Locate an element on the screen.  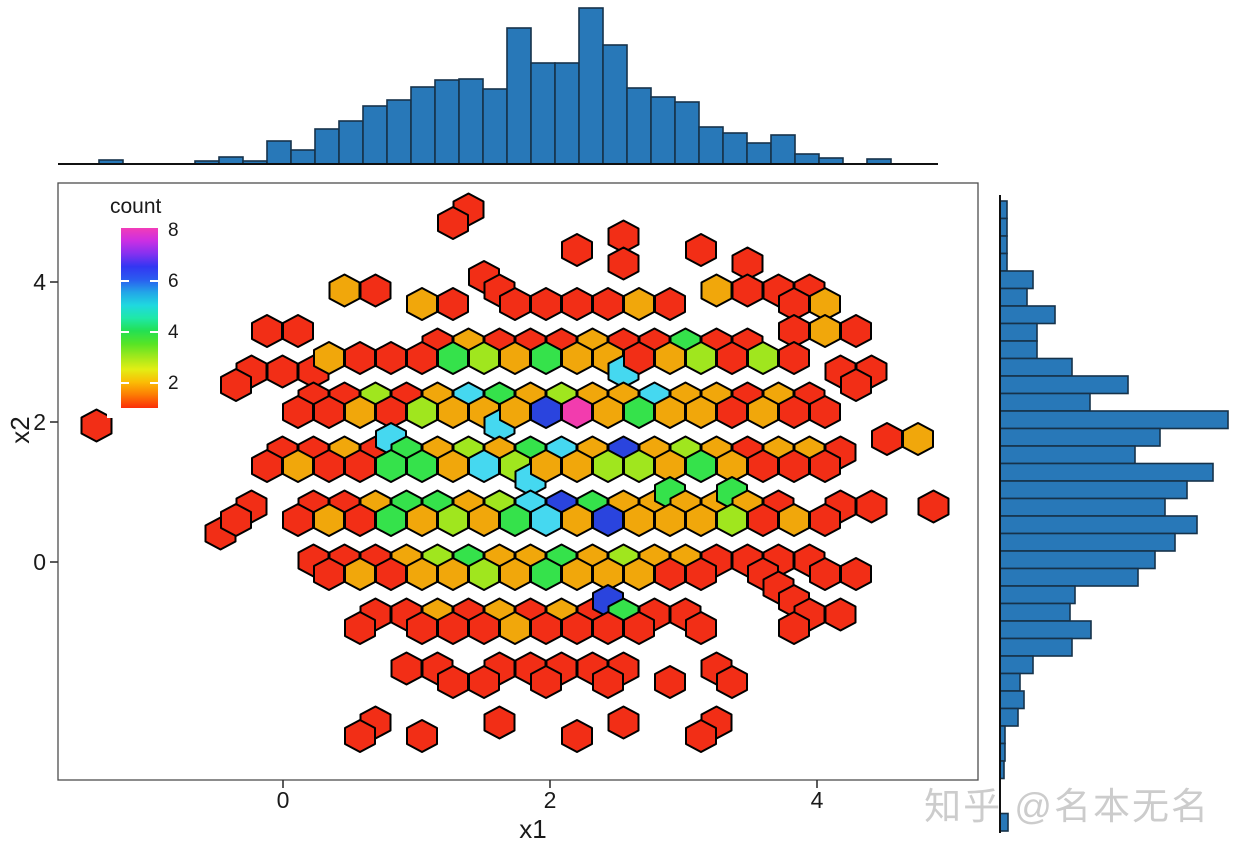
legend-tick-4: 4 is located at coordinates (173, 332).